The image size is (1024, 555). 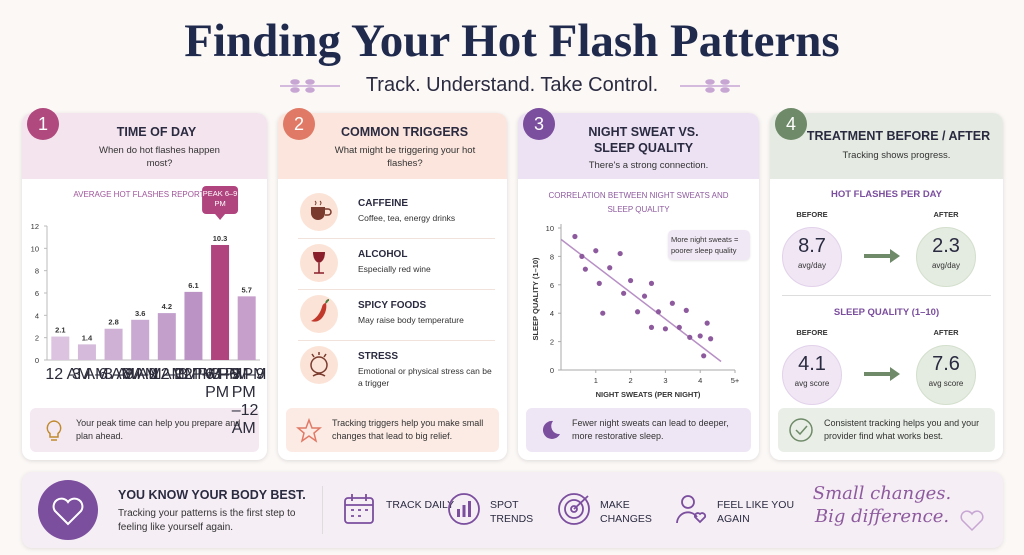 What do you see at coordinates (167, 306) in the screenshot?
I see `value-label: 4.2` at bounding box center [167, 306].